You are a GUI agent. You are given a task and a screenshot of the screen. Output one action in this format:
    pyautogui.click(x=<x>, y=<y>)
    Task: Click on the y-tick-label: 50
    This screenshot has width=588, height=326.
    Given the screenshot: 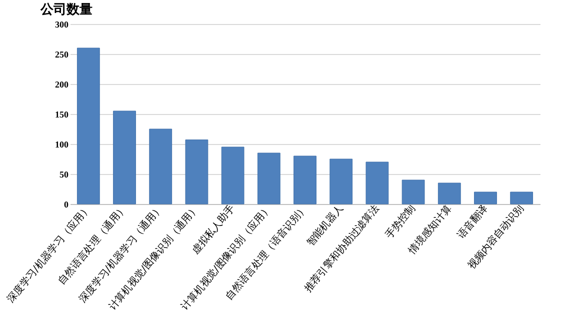 What is the action you would take?
    pyautogui.click(x=64, y=175)
    